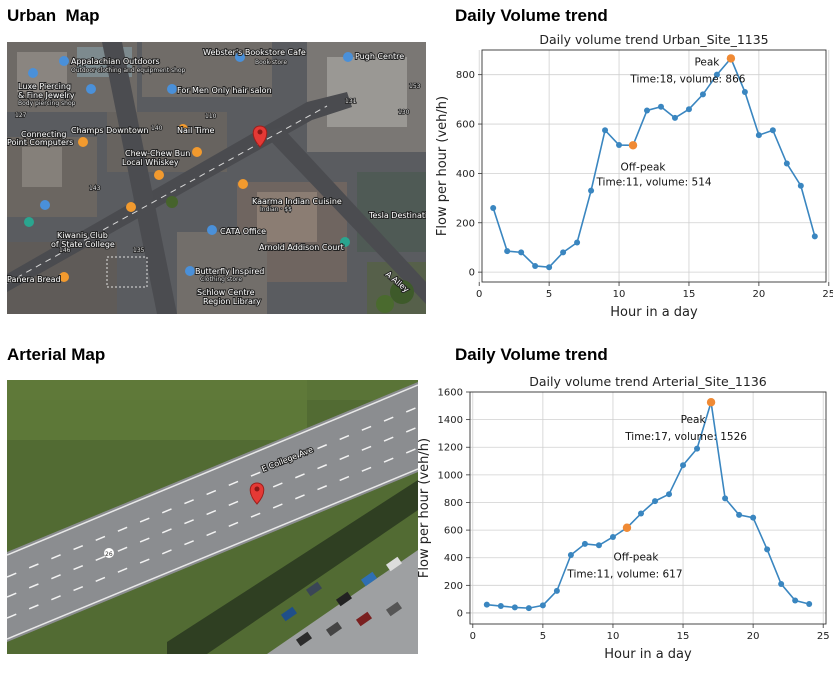 The image size is (833, 675). What do you see at coordinates (109, 553) in the screenshot?
I see `route-shield-icon` at bounding box center [109, 553].